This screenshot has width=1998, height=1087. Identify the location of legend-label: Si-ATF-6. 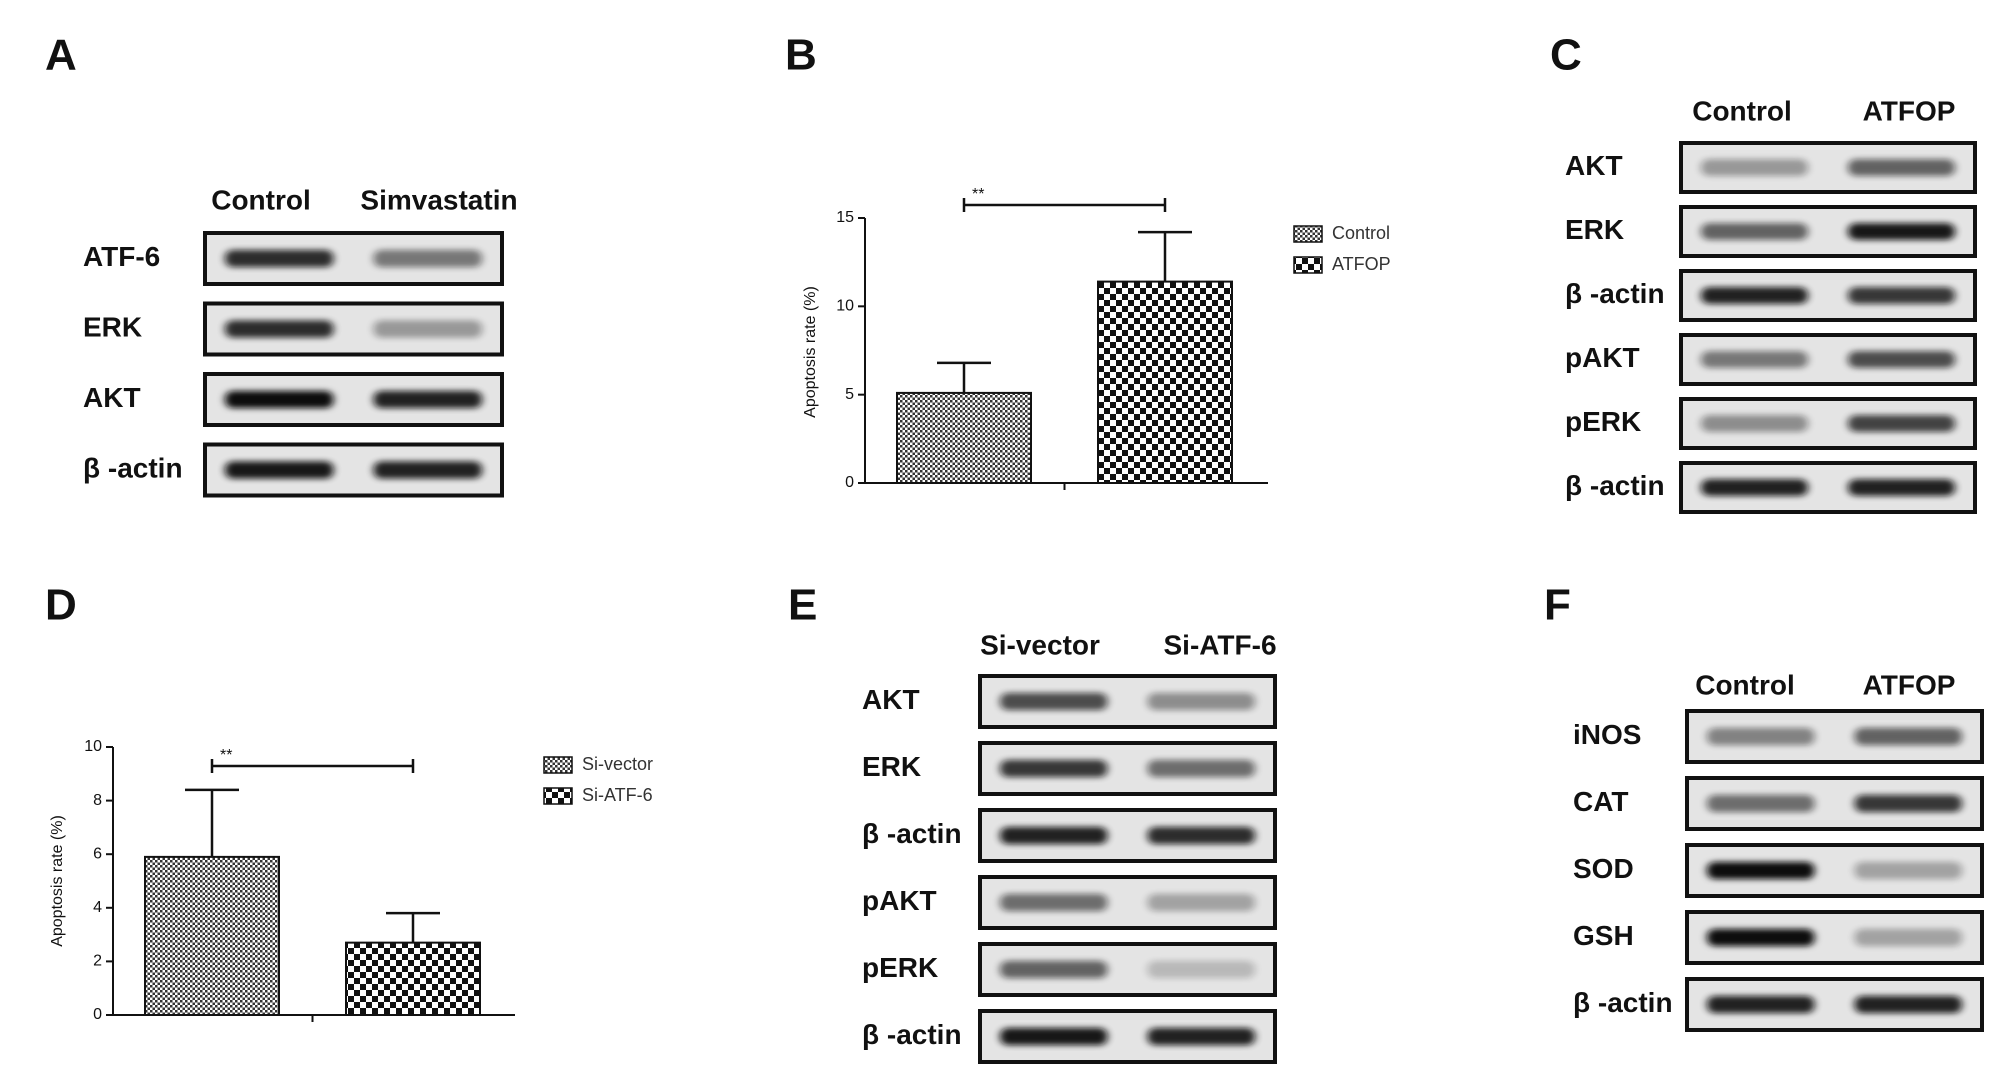
(617, 795).